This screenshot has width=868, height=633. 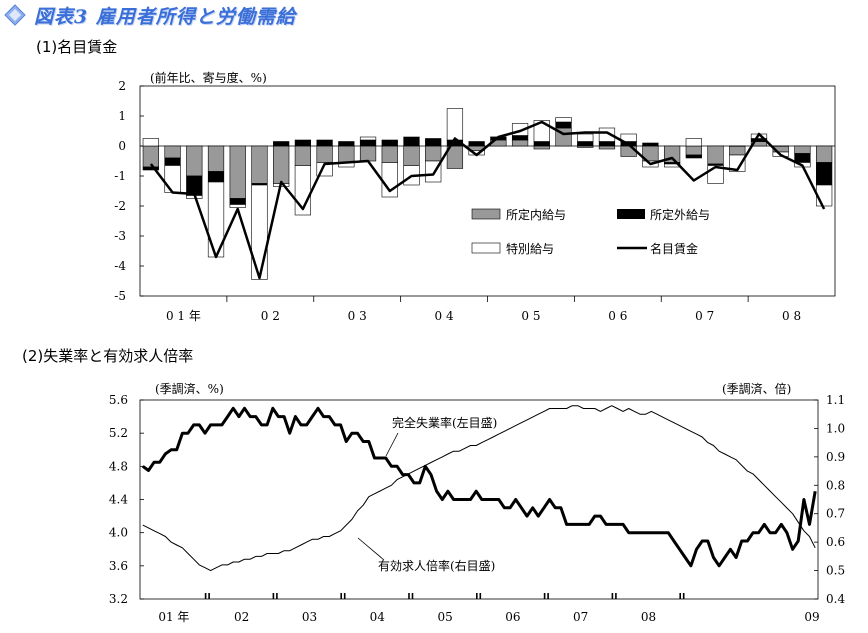 What do you see at coordinates (189, 388) in the screenshot?
I see `chart2-left-unit: (季調済、%)` at bounding box center [189, 388].